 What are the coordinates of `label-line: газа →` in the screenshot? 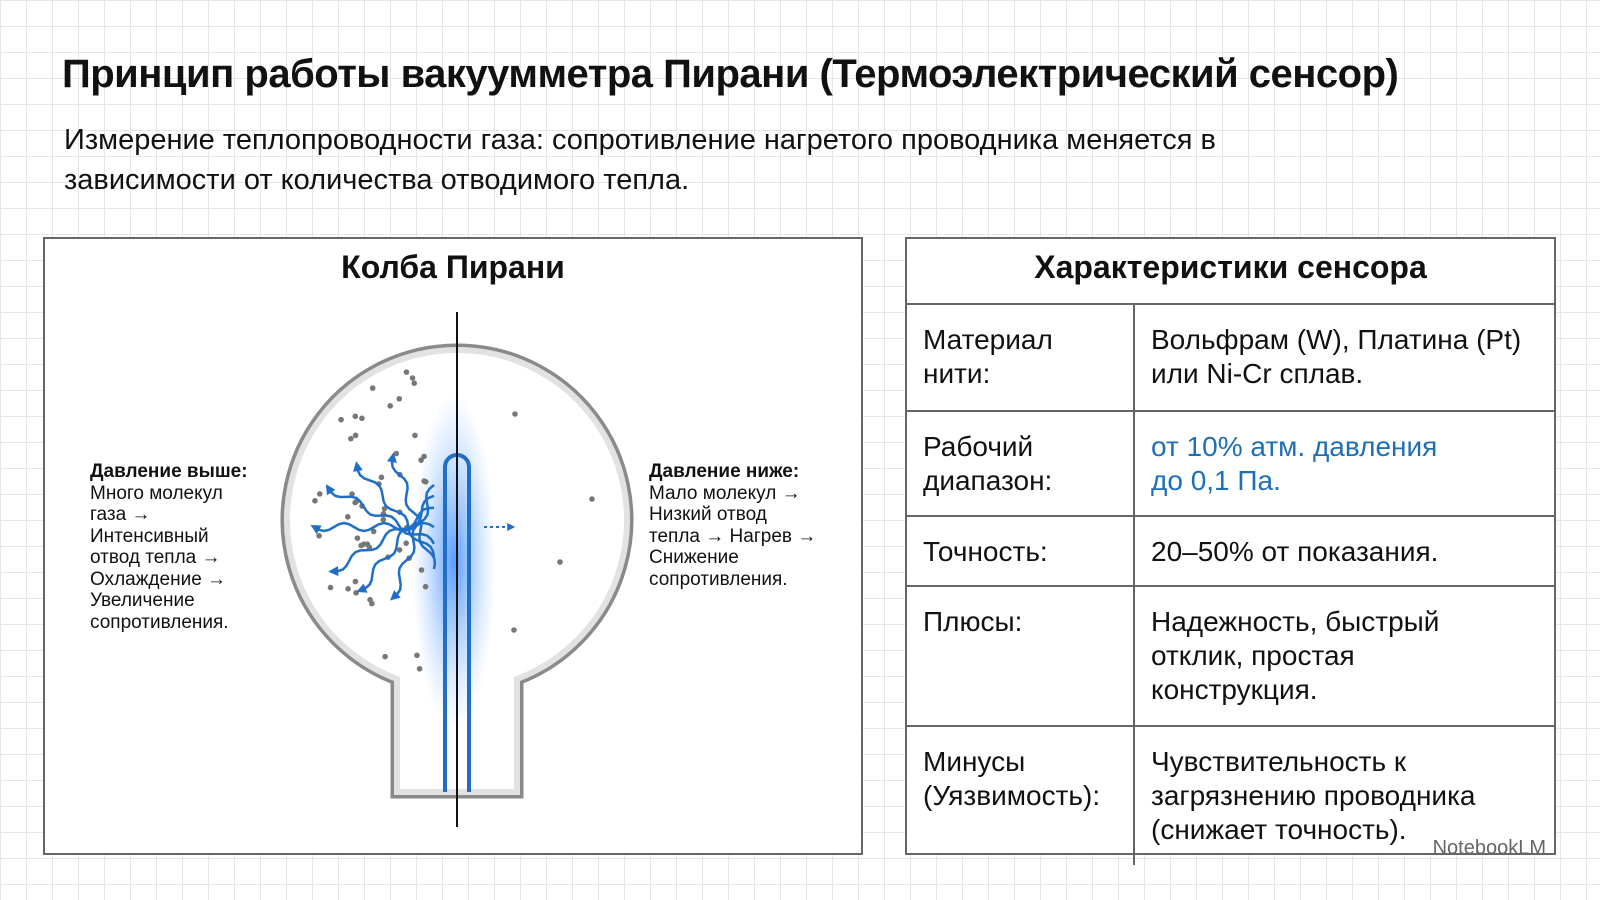 It's located at (120, 514).